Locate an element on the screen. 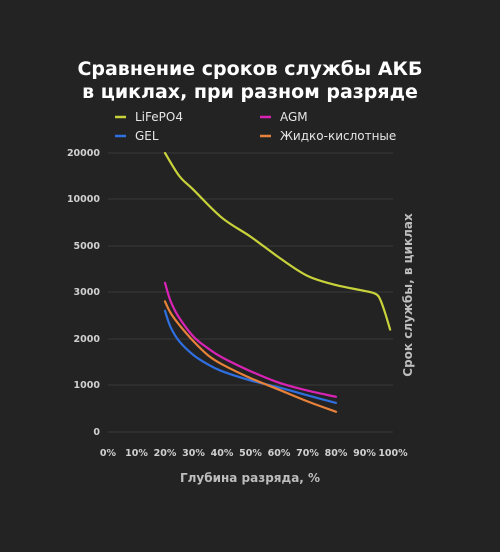 This screenshot has height=552, width=500. legend-label: Жидко-кислотные is located at coordinates (338, 136).